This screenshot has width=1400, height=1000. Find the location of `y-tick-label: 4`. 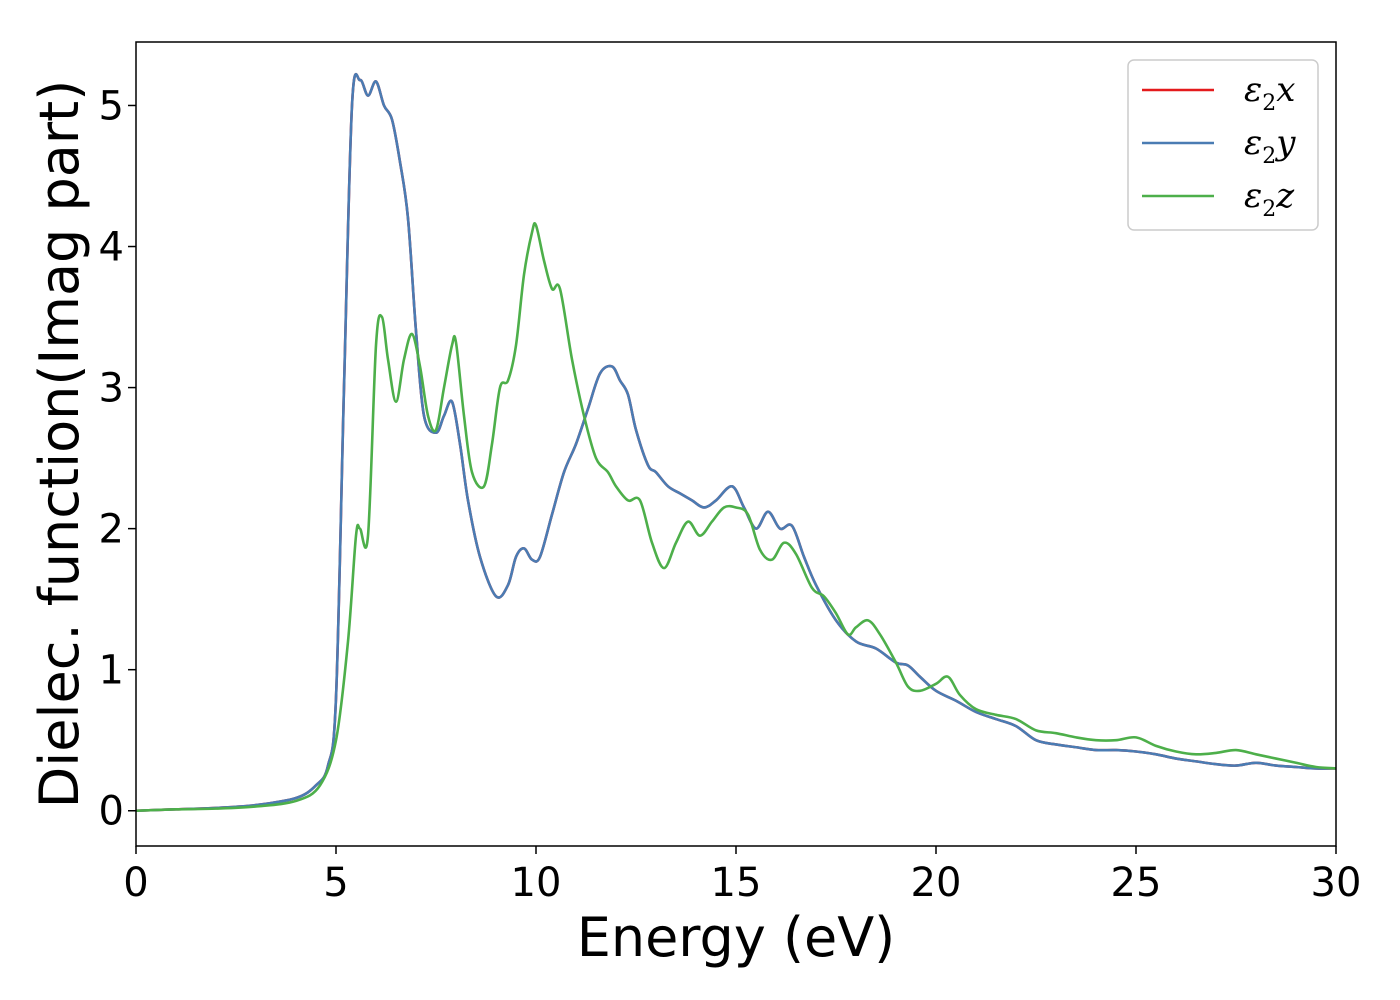

y-tick-label: 4 is located at coordinates (111, 248).